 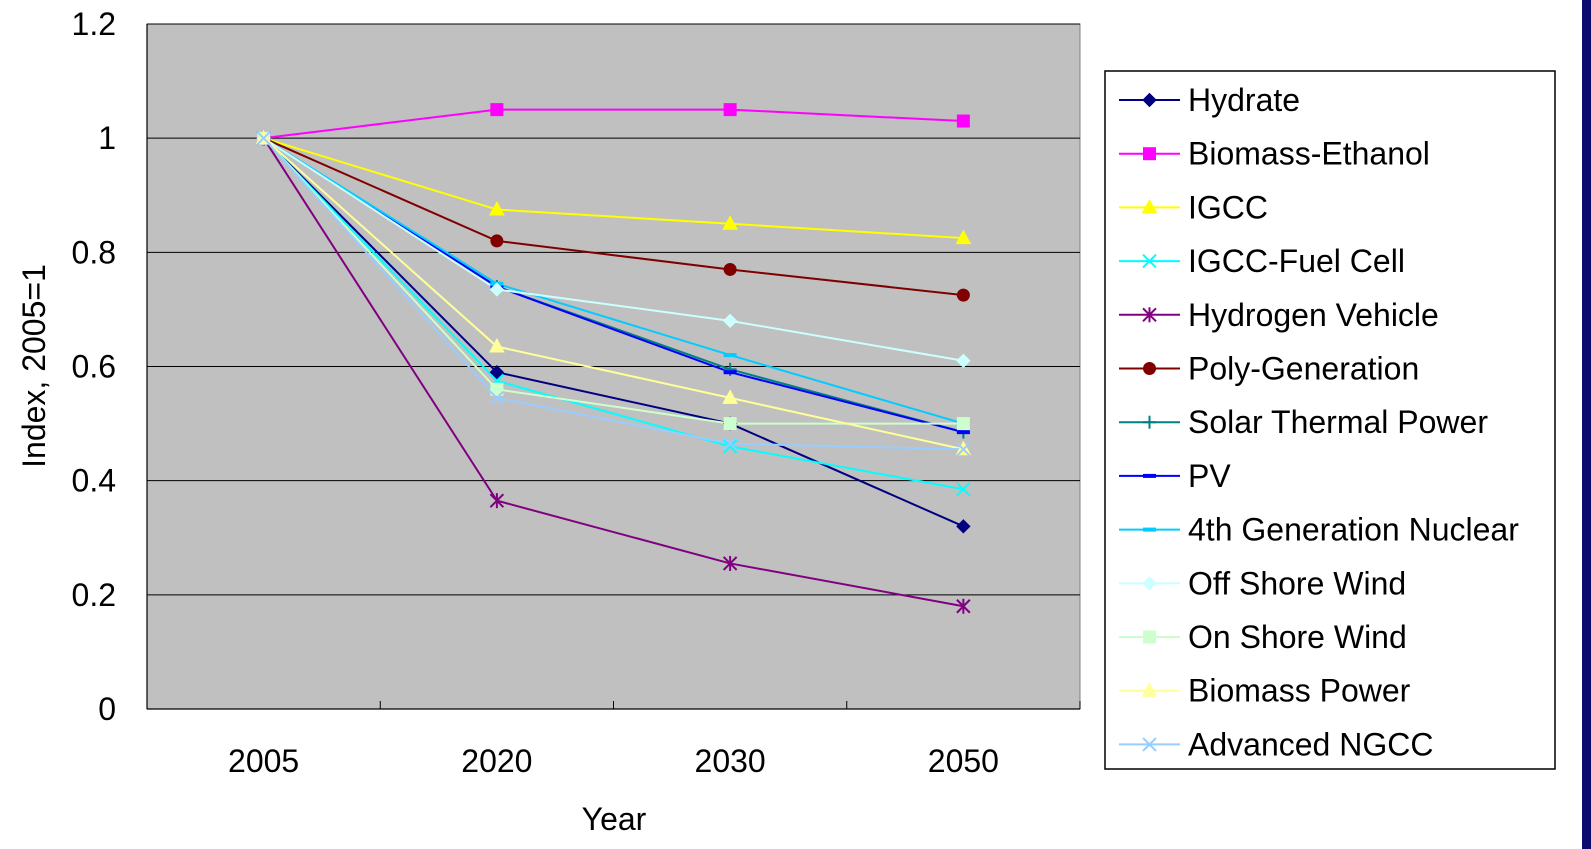 What do you see at coordinates (1228, 207) in the screenshot?
I see `legend-label: IGCC` at bounding box center [1228, 207].